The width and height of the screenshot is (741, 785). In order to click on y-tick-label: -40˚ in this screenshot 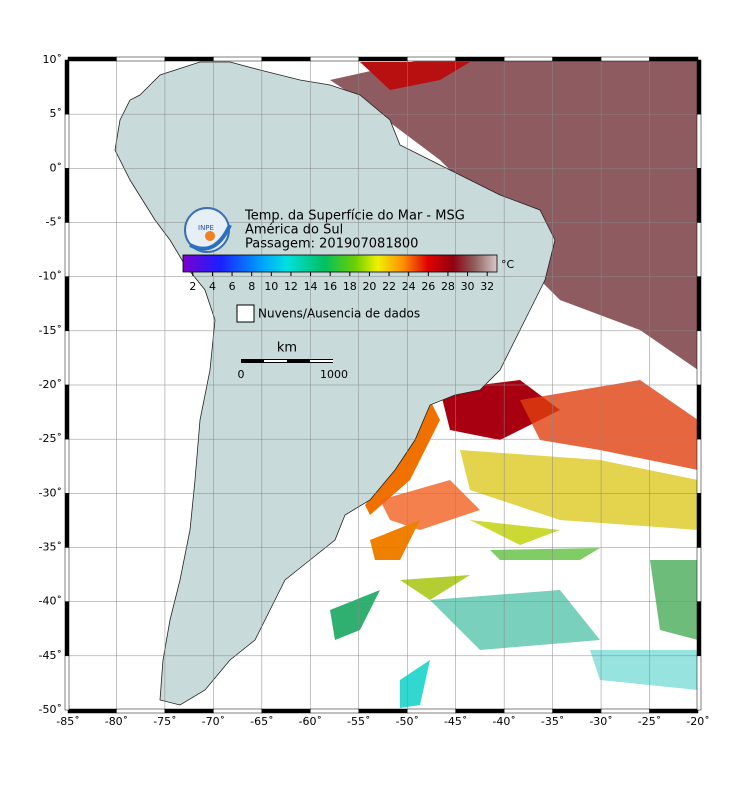, I will do `click(50, 601)`.